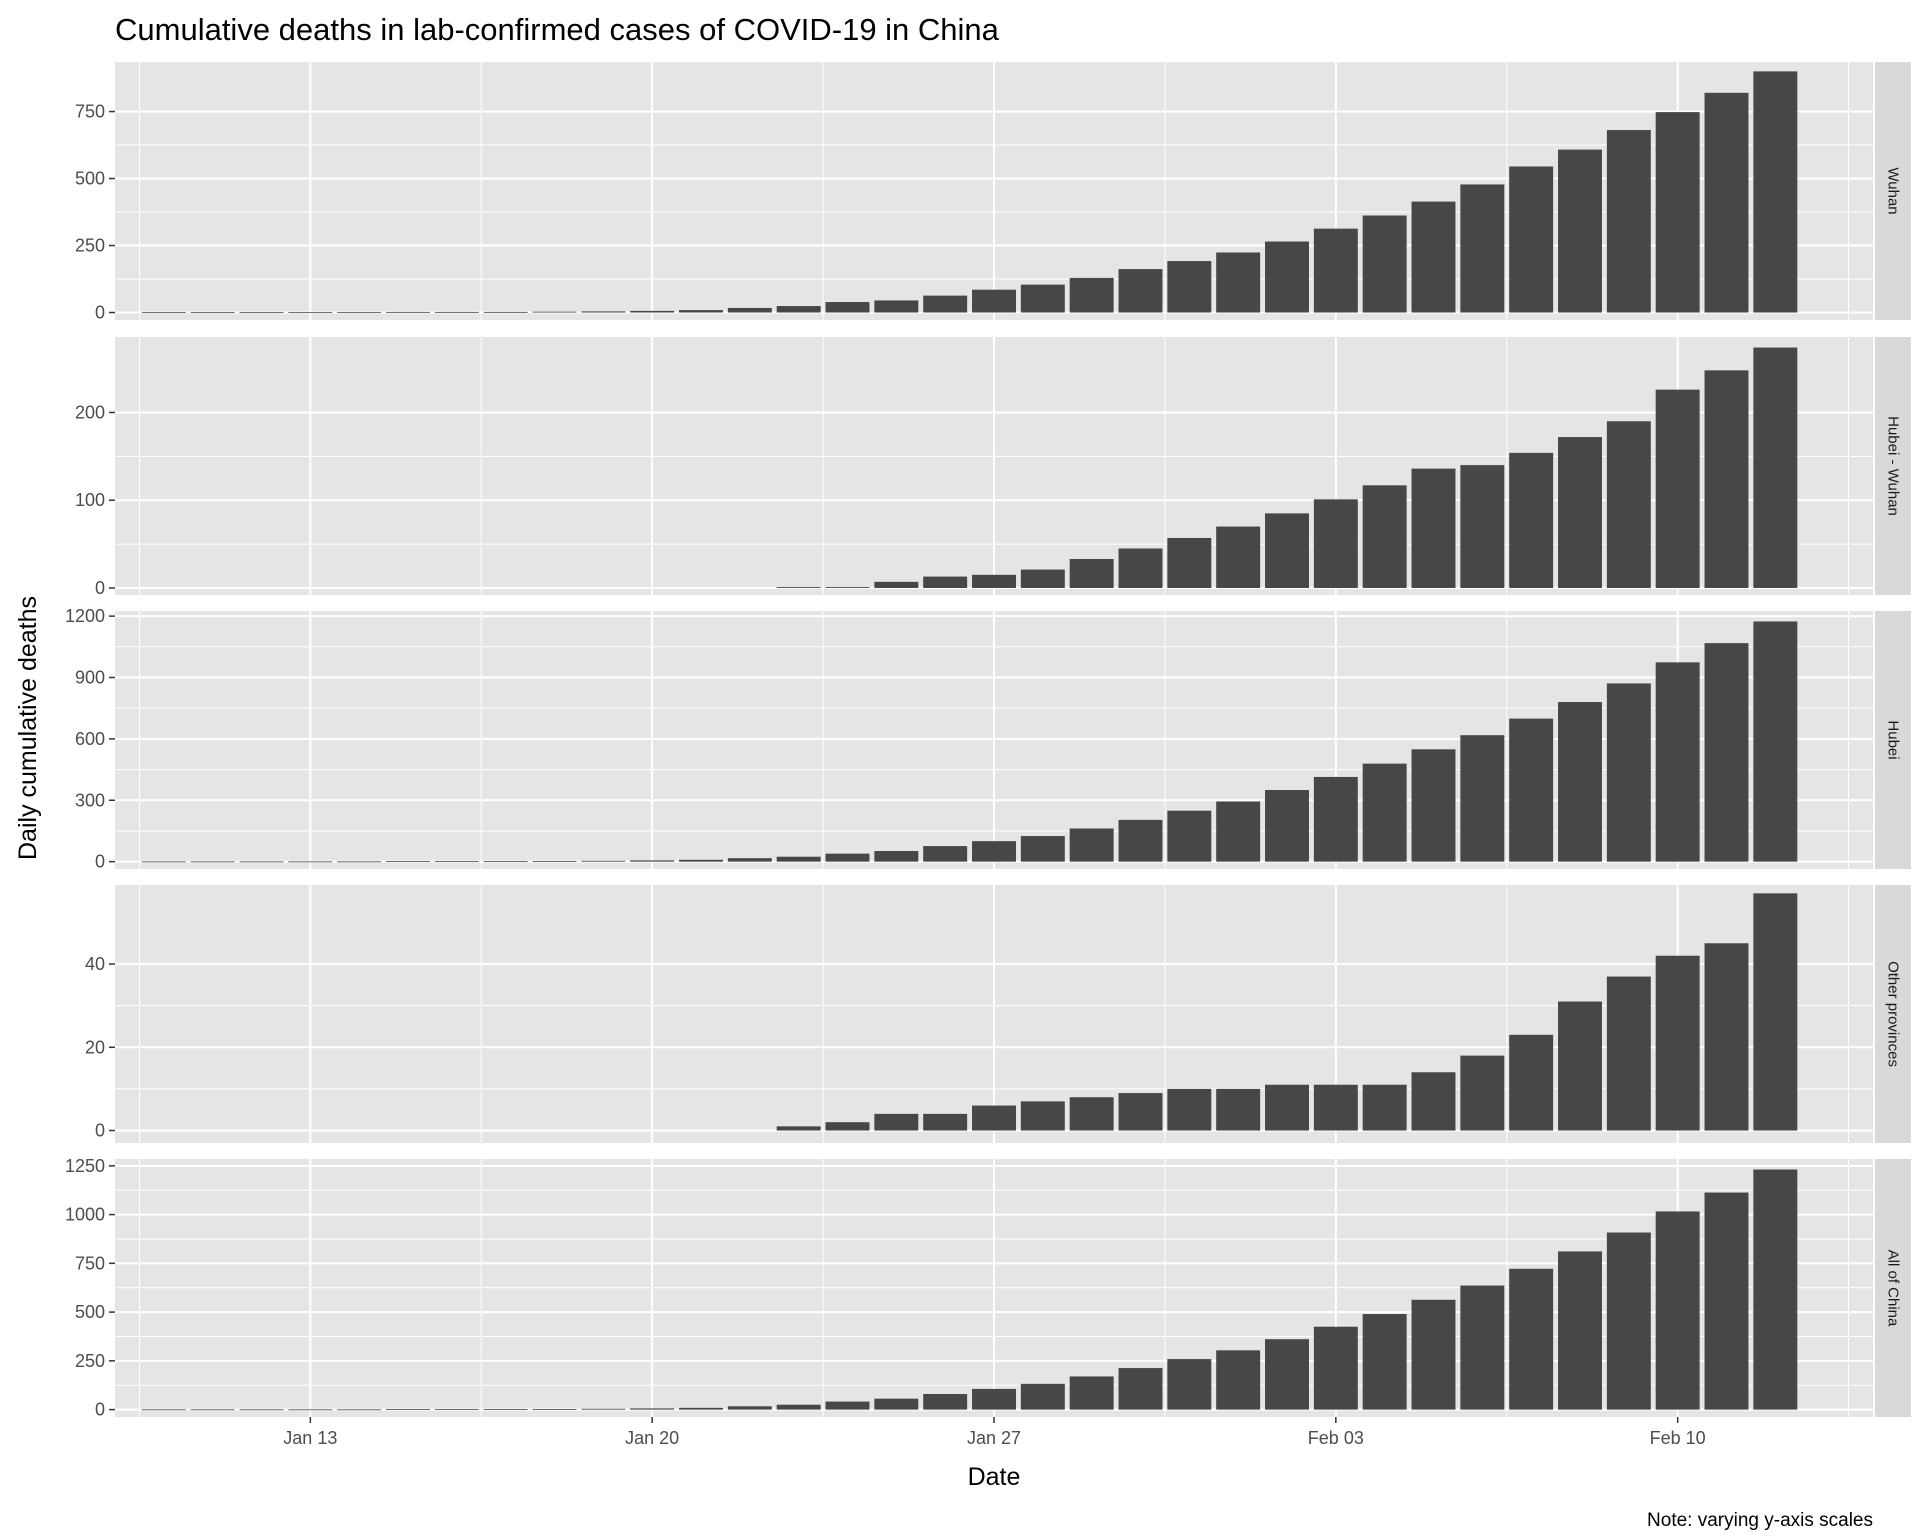 This screenshot has height=1536, width=1920. What do you see at coordinates (85, 1166) in the screenshot?
I see `y-tick-label: 1250` at bounding box center [85, 1166].